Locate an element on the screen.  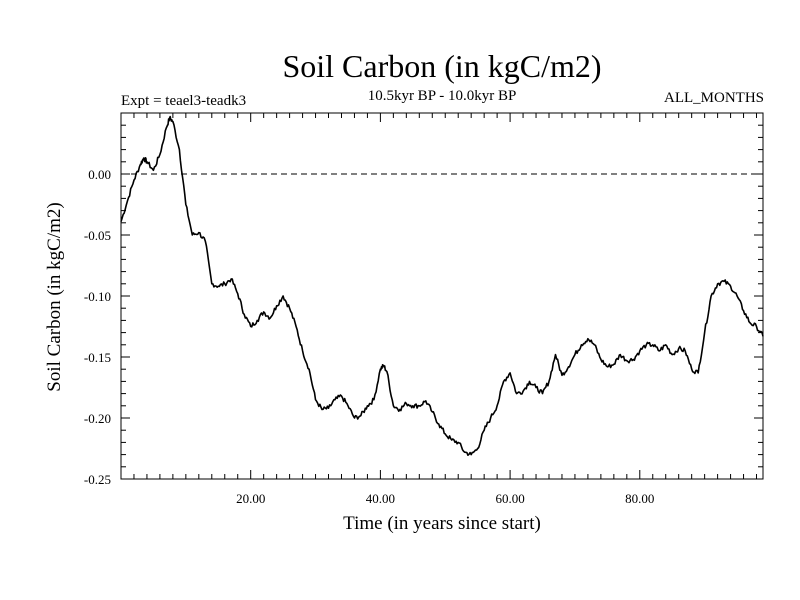
y-tick-label: -0.10 is located at coordinates (97, 296).